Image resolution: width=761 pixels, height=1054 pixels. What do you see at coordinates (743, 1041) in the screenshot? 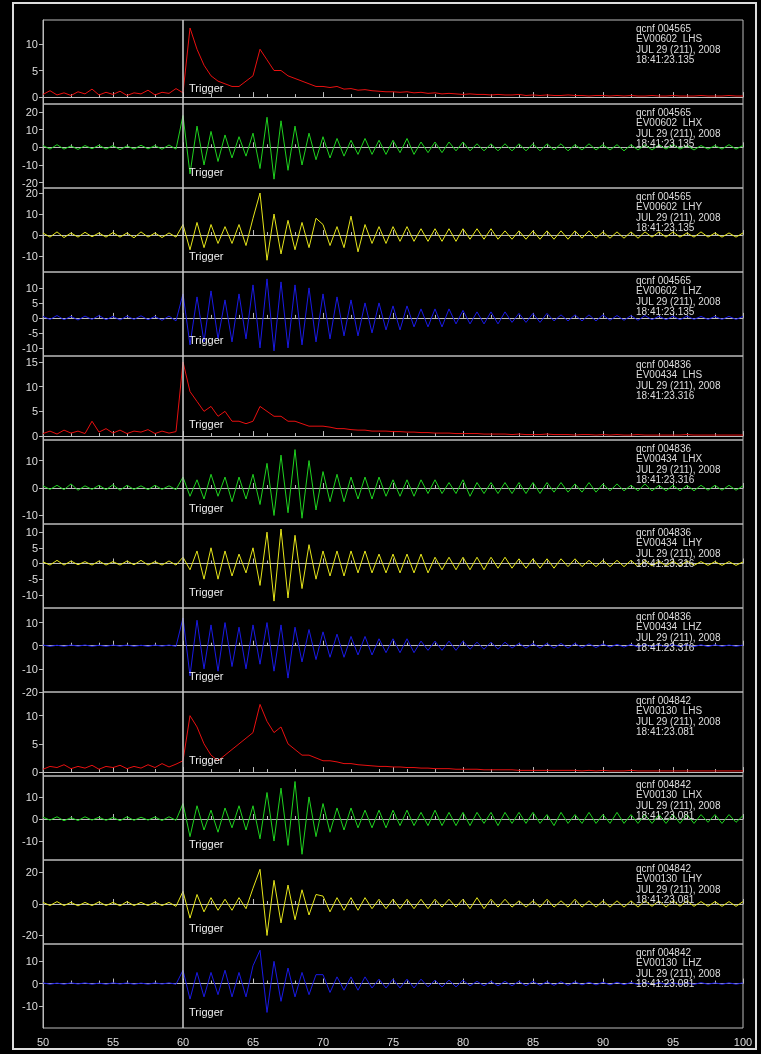
I see `x-tick-label: 100` at bounding box center [743, 1041].